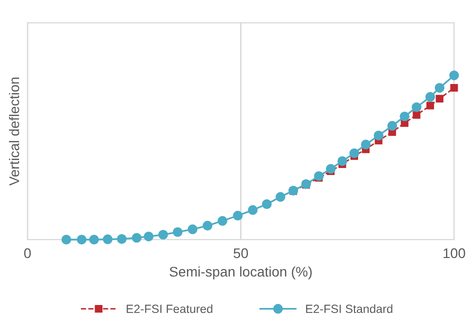 The height and width of the screenshot is (326, 474). What do you see at coordinates (241, 273) in the screenshot?
I see `x-axis-title: Semi-span location (%)` at bounding box center [241, 273].